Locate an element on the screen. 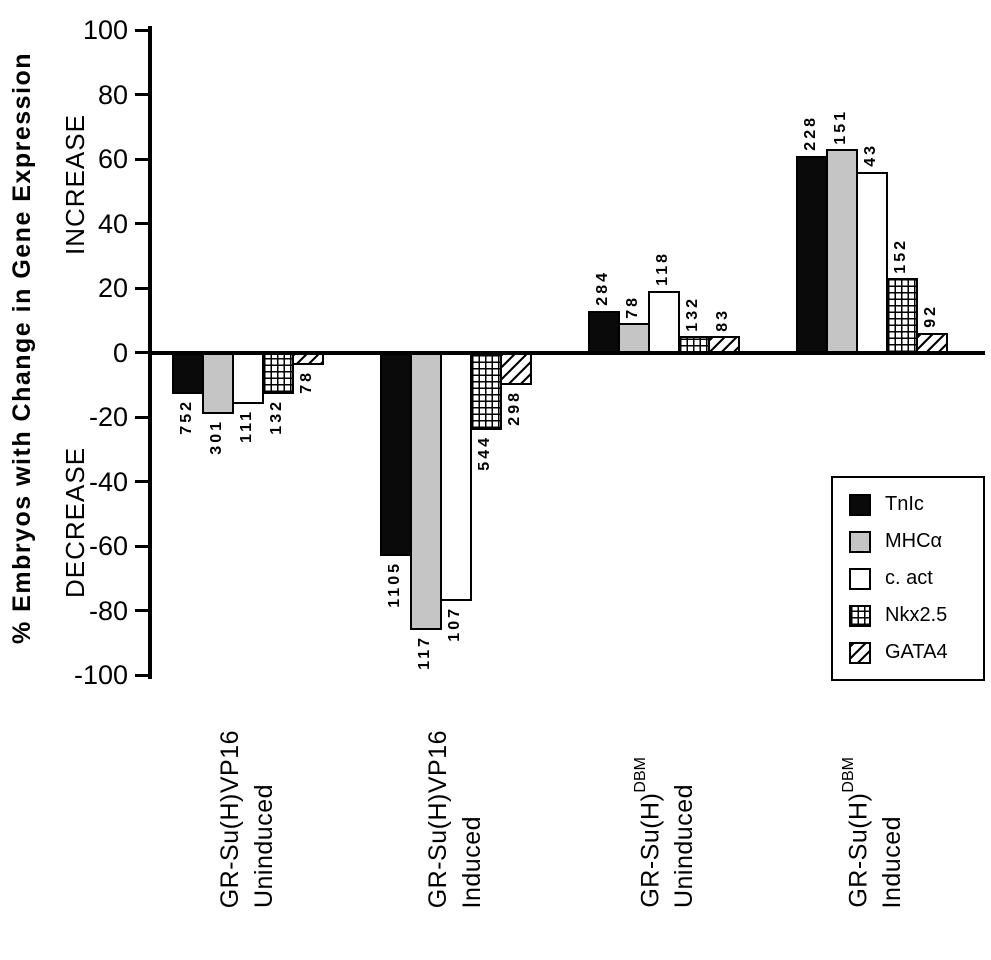 The height and width of the screenshot is (960, 991). y-tick-label: 0 is located at coordinates (120, 352).